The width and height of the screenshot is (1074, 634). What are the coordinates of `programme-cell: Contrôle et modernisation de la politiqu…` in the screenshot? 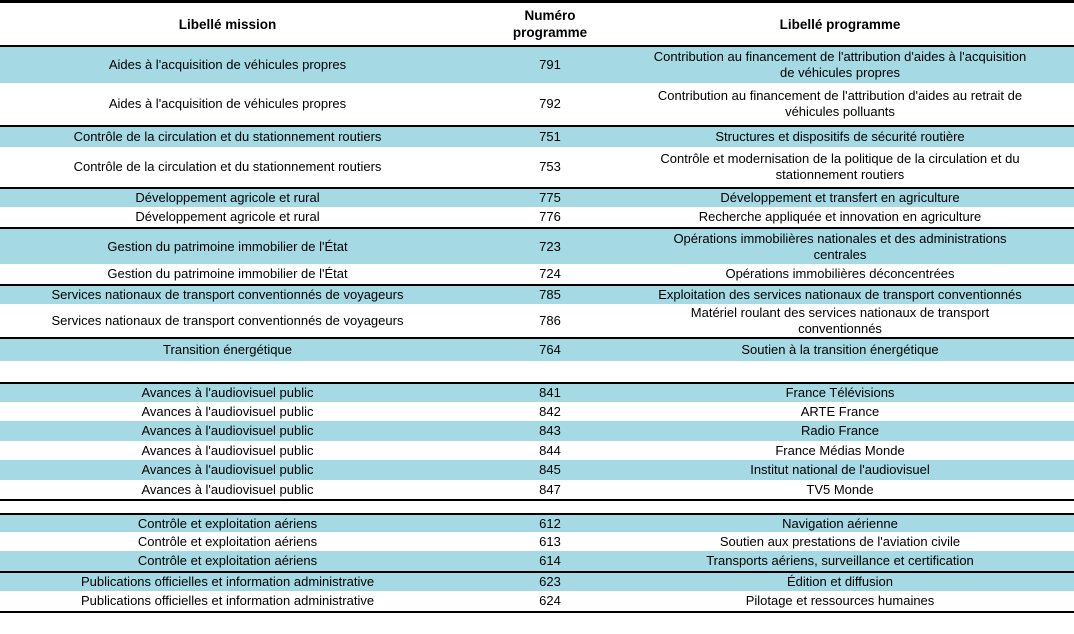 It's located at (840, 166).